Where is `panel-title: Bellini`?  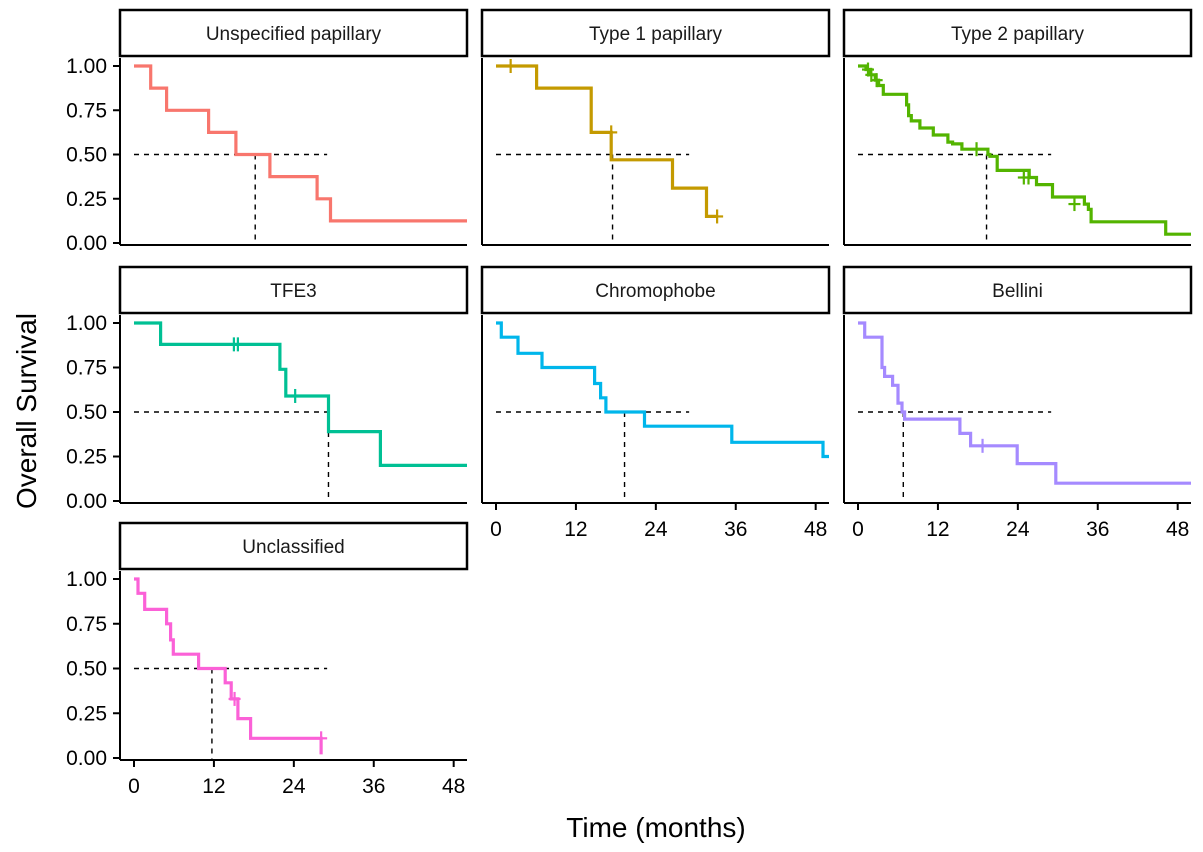 panel-title: Bellini is located at coordinates (1017, 291).